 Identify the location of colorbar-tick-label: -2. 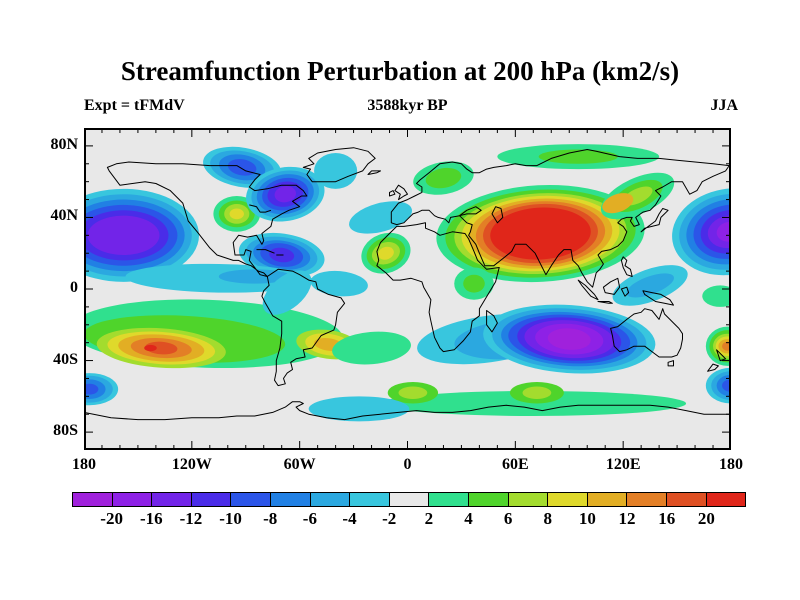
(389, 518).